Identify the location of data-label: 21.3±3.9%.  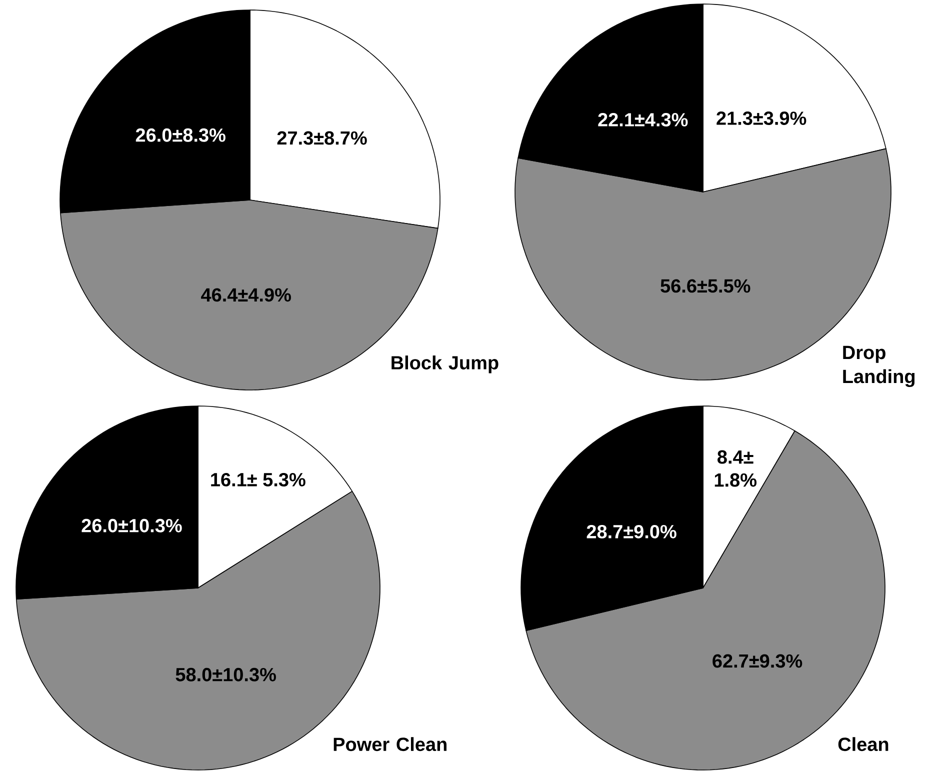
(761, 119).